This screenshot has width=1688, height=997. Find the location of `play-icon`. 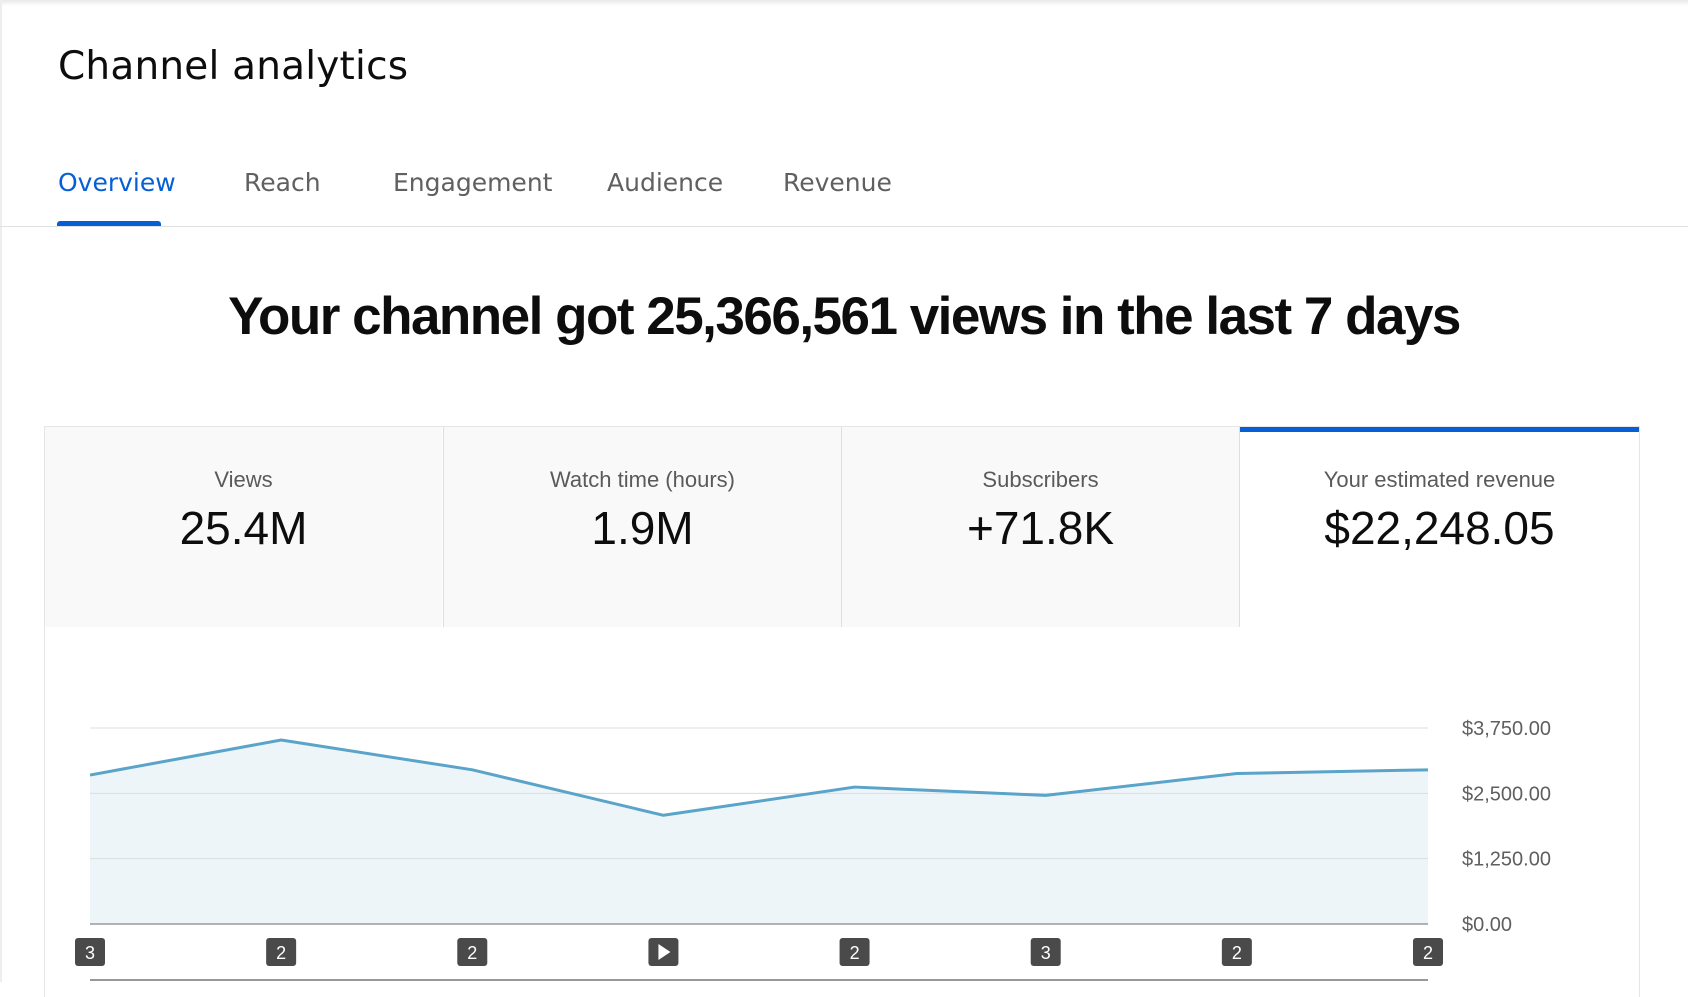

play-icon is located at coordinates (664, 952).